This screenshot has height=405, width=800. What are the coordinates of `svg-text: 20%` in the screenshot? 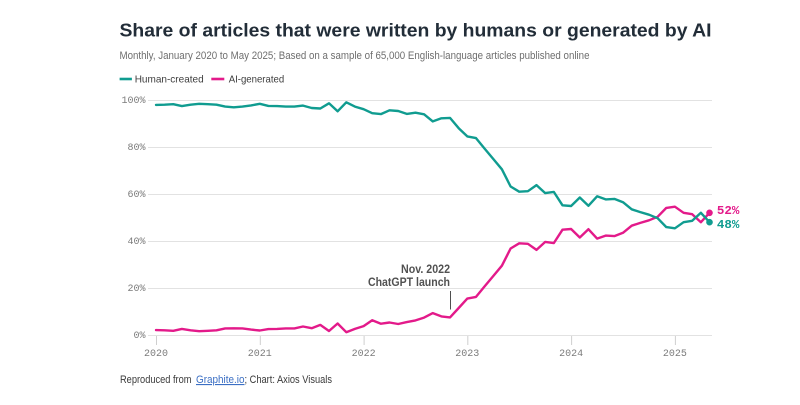 It's located at (136, 289).